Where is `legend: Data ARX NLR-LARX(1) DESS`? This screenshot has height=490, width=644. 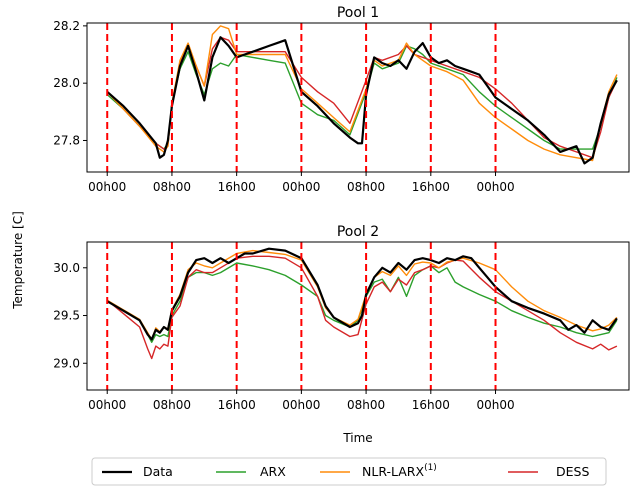
legend: Data ARX NLR-LARX(1) DESS is located at coordinates (349, 471).